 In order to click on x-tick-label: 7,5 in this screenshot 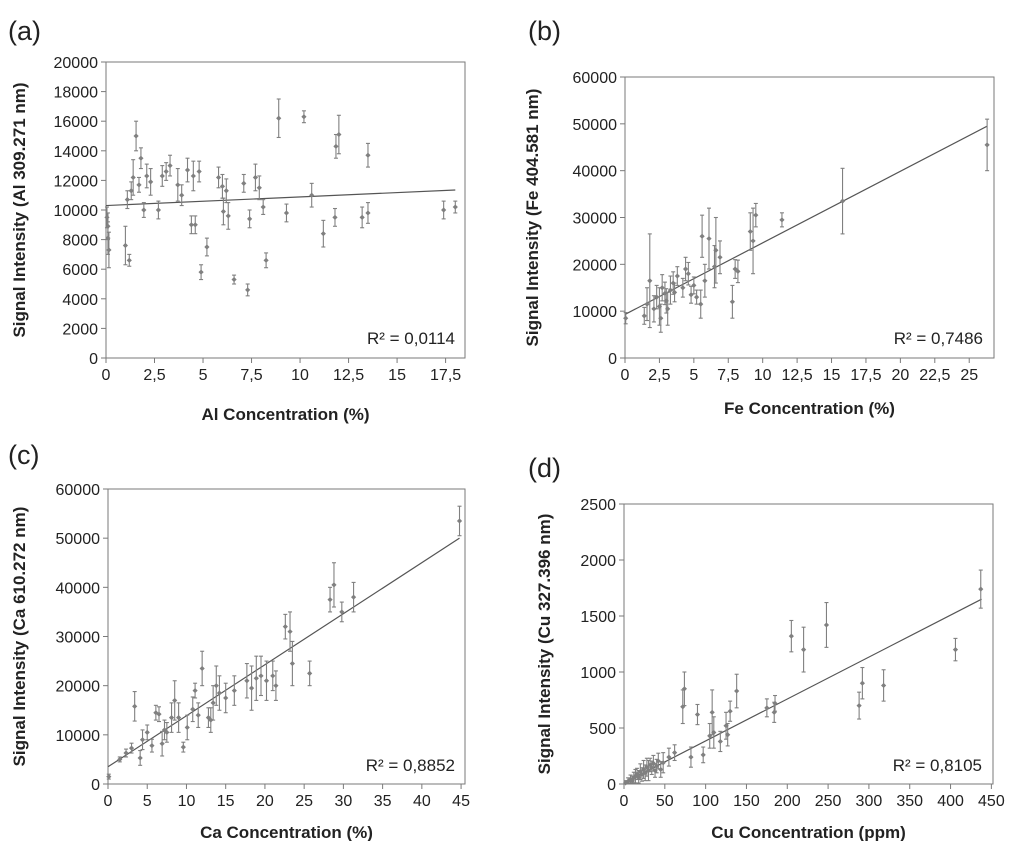, I will do `click(728, 375)`.